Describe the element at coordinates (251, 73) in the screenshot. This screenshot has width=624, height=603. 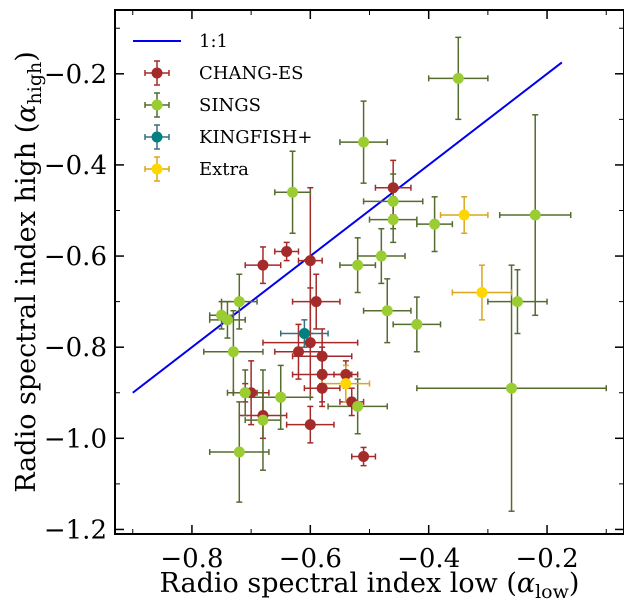
I see `legend-label-chang-es: CHANG-ES` at that location.